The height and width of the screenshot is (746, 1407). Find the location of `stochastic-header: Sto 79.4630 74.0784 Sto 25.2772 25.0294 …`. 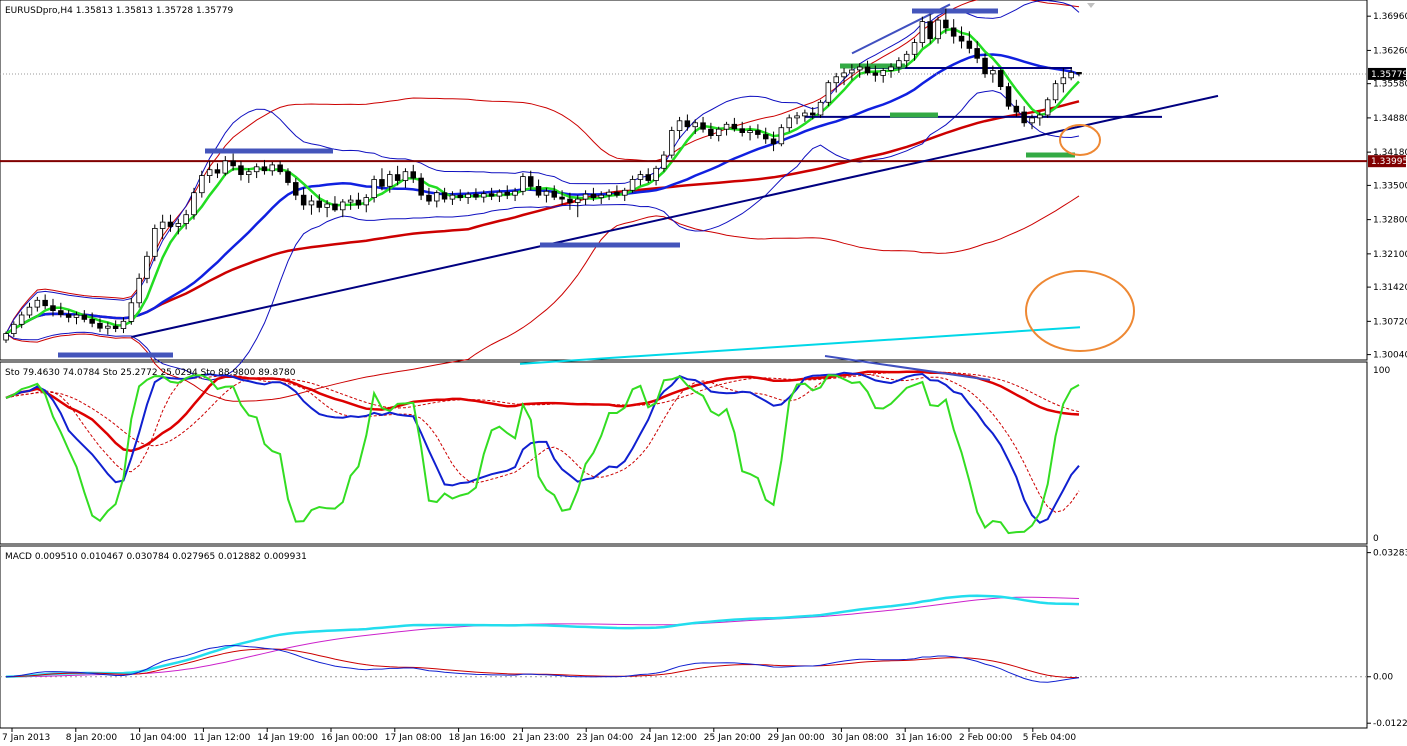

stochastic-header: Sto 79.4630 74.0784 Sto 25.2772 25.0294 … is located at coordinates (150, 373).